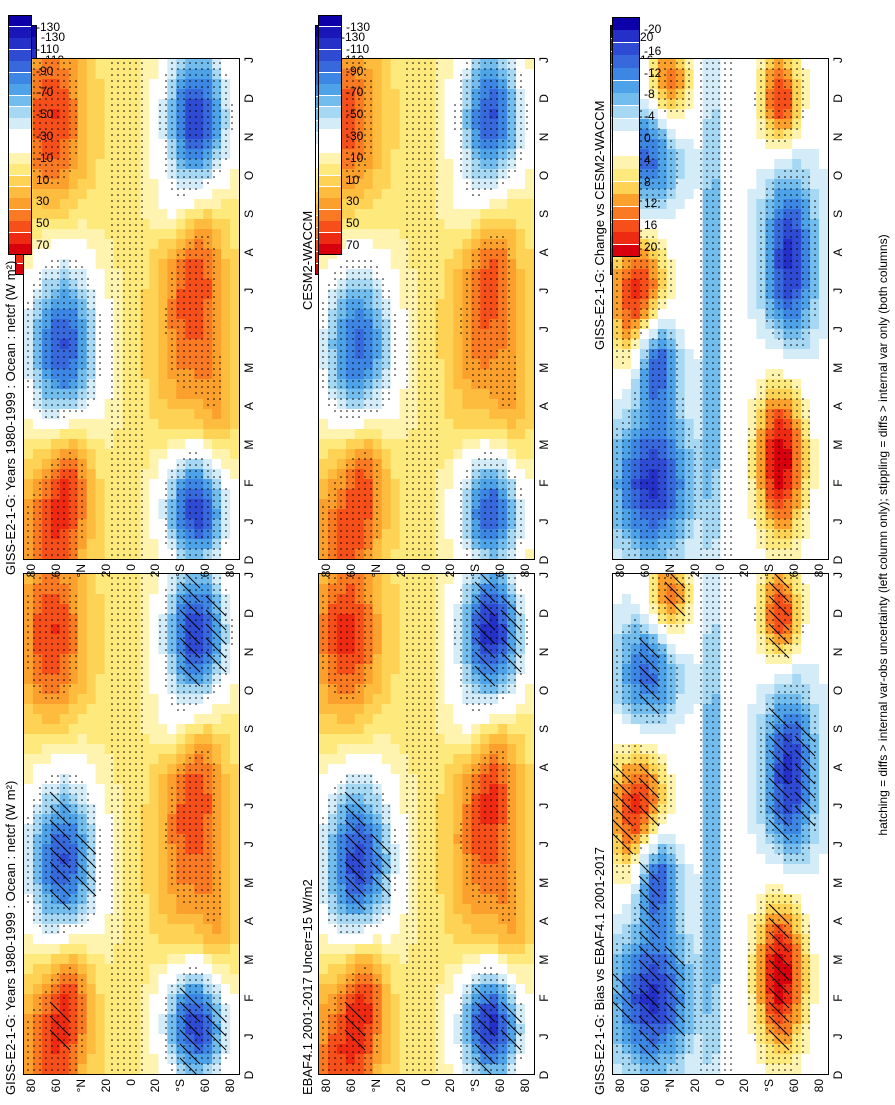 This screenshot has width=895, height=1105. I want to click on hatch-line, so click(216, 1012).